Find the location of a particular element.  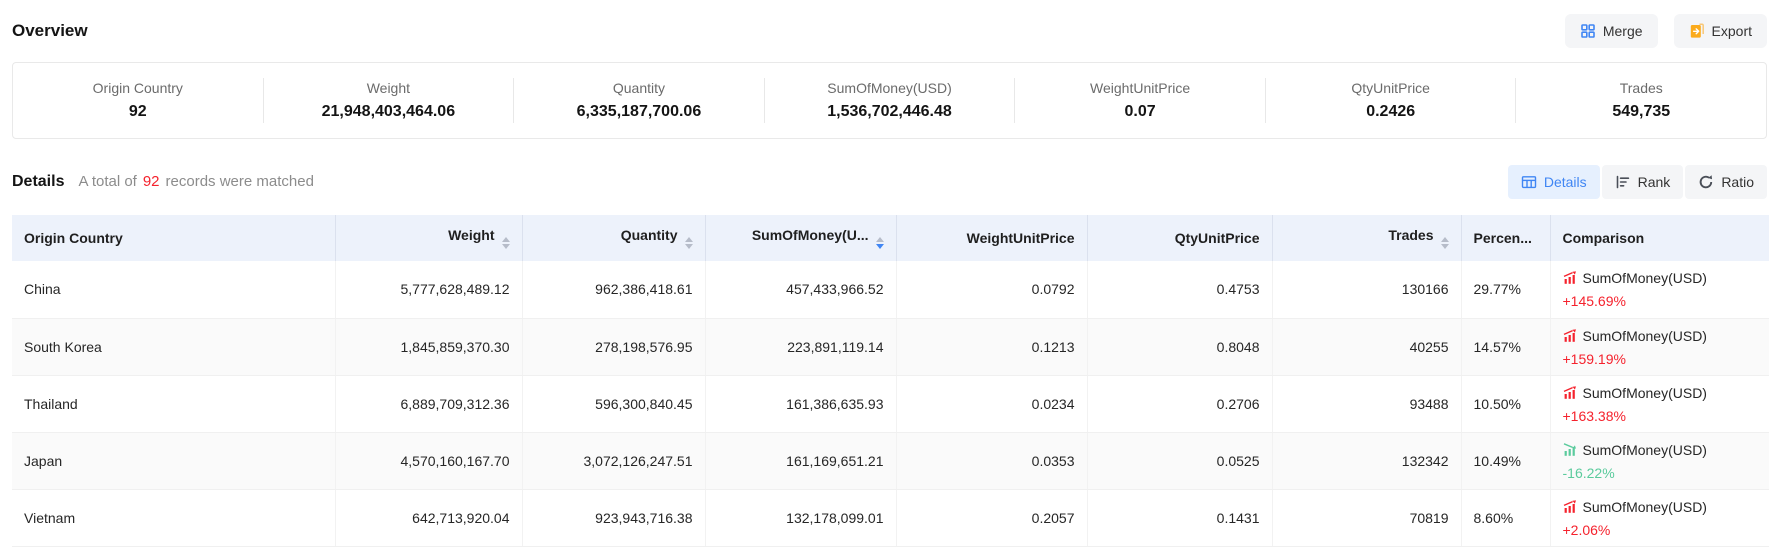

stat-value: 549,735 is located at coordinates (1641, 111).